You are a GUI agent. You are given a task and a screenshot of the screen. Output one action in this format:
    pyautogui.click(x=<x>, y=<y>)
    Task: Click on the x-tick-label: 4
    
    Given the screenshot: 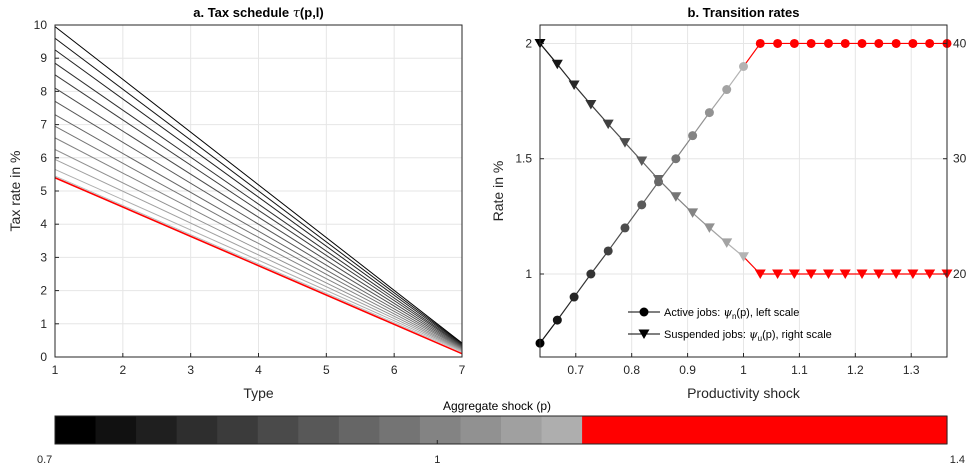 What is the action you would take?
    pyautogui.click(x=258, y=370)
    